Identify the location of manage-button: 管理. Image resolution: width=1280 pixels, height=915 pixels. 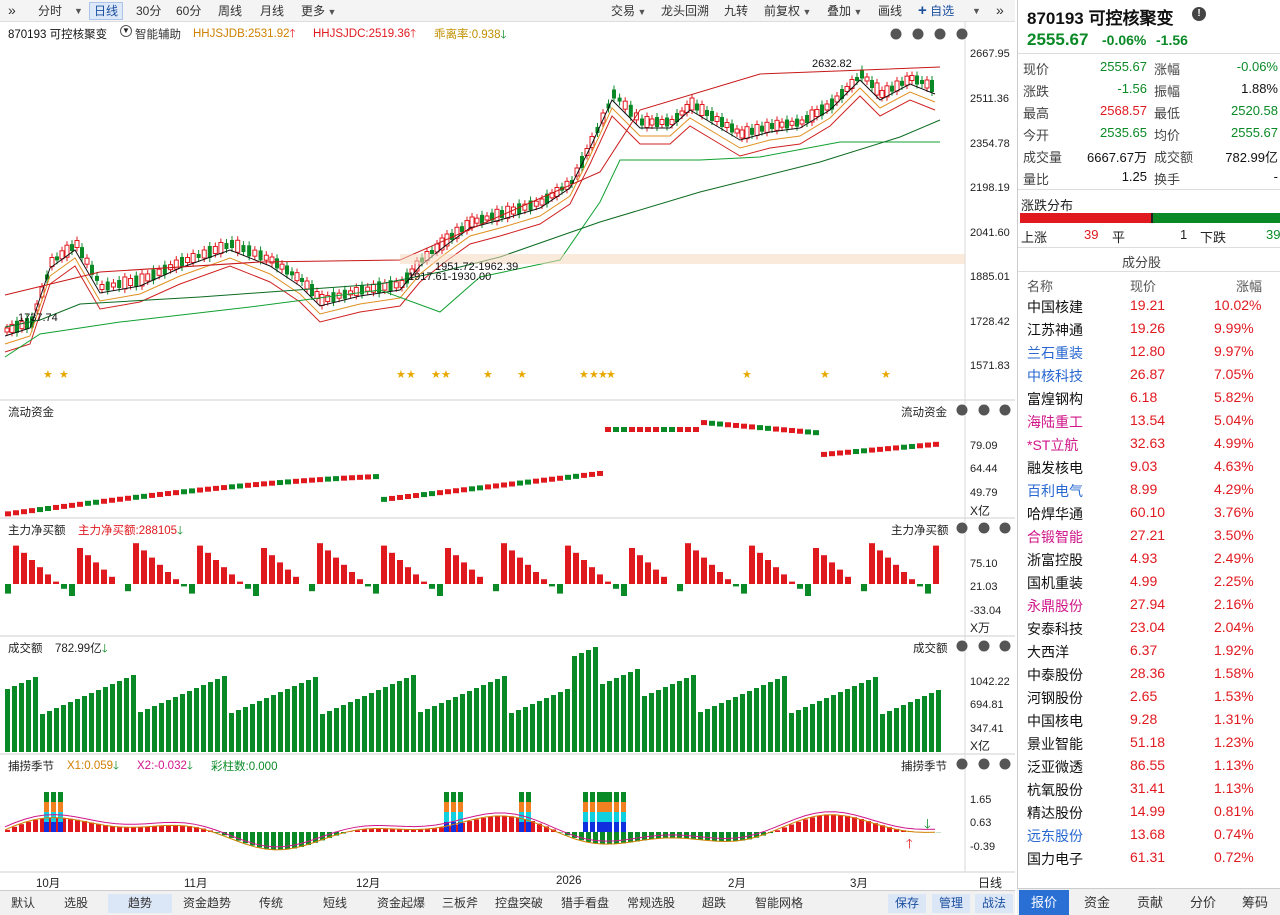
(951, 903).